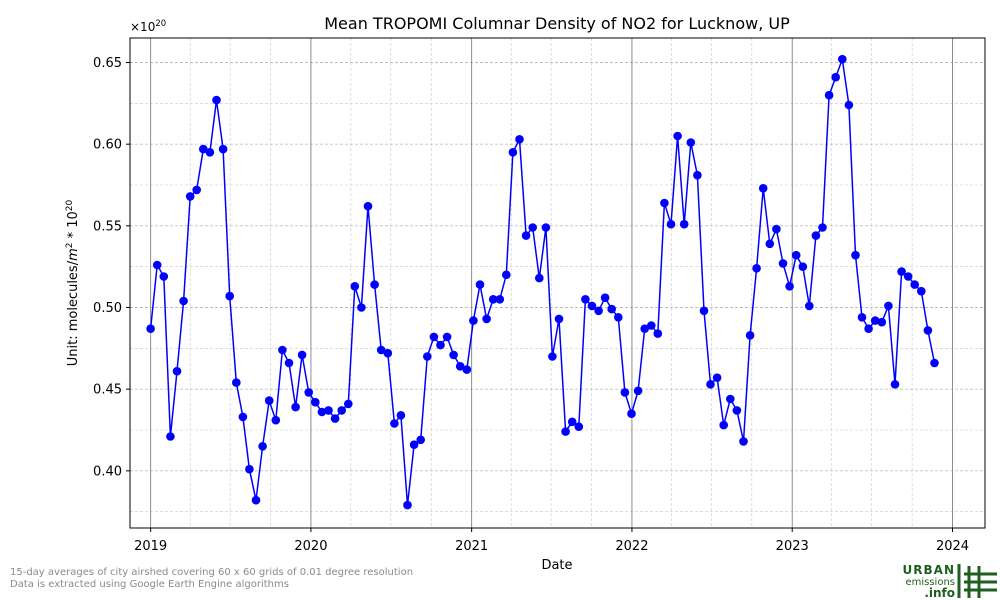 This screenshot has width=1000, height=600. What do you see at coordinates (70, 246) in the screenshot?
I see `ylabel-m-exp: 2` at bounding box center [70, 246].